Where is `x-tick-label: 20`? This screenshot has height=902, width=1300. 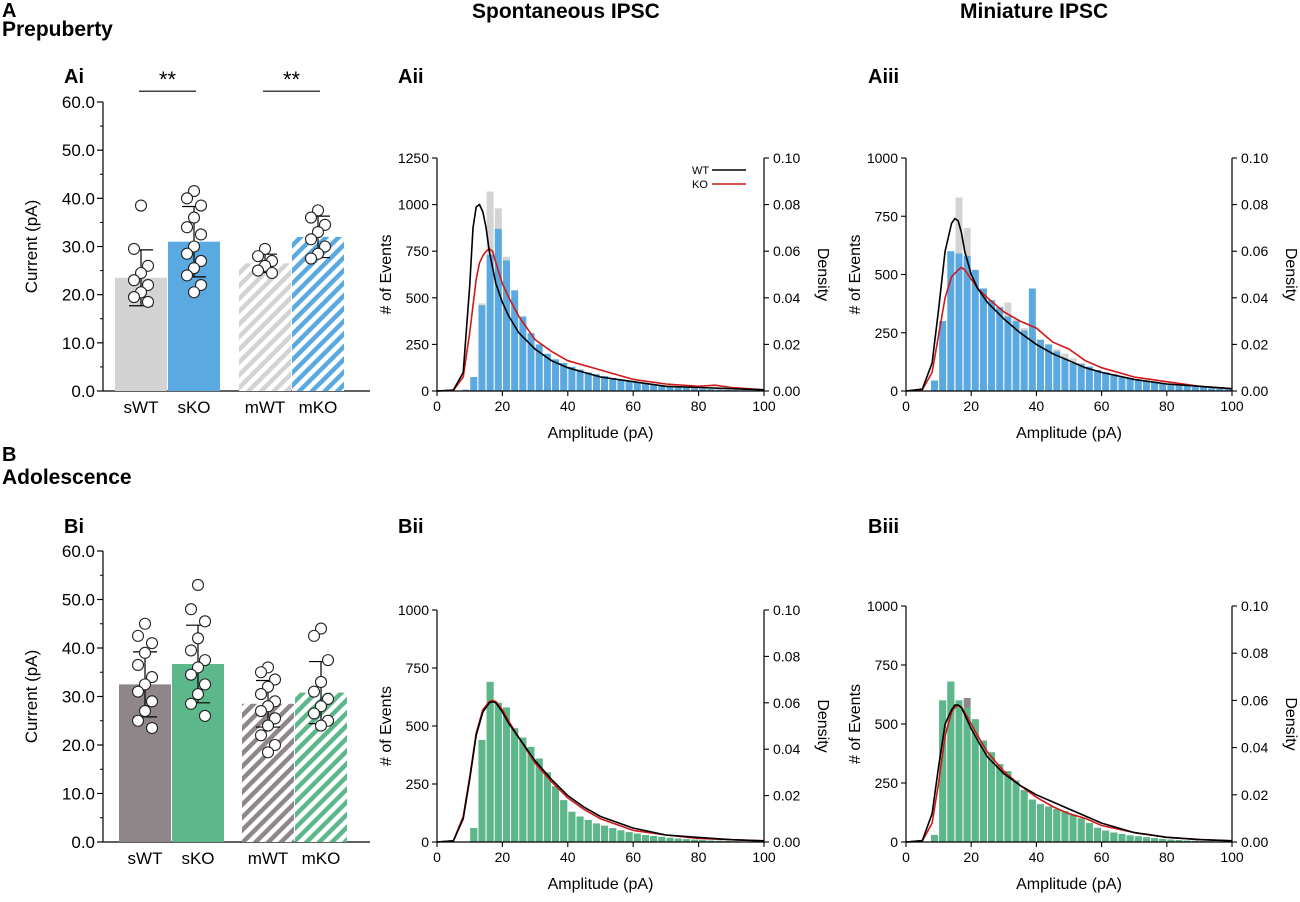 x-tick-label: 20 is located at coordinates (503, 857).